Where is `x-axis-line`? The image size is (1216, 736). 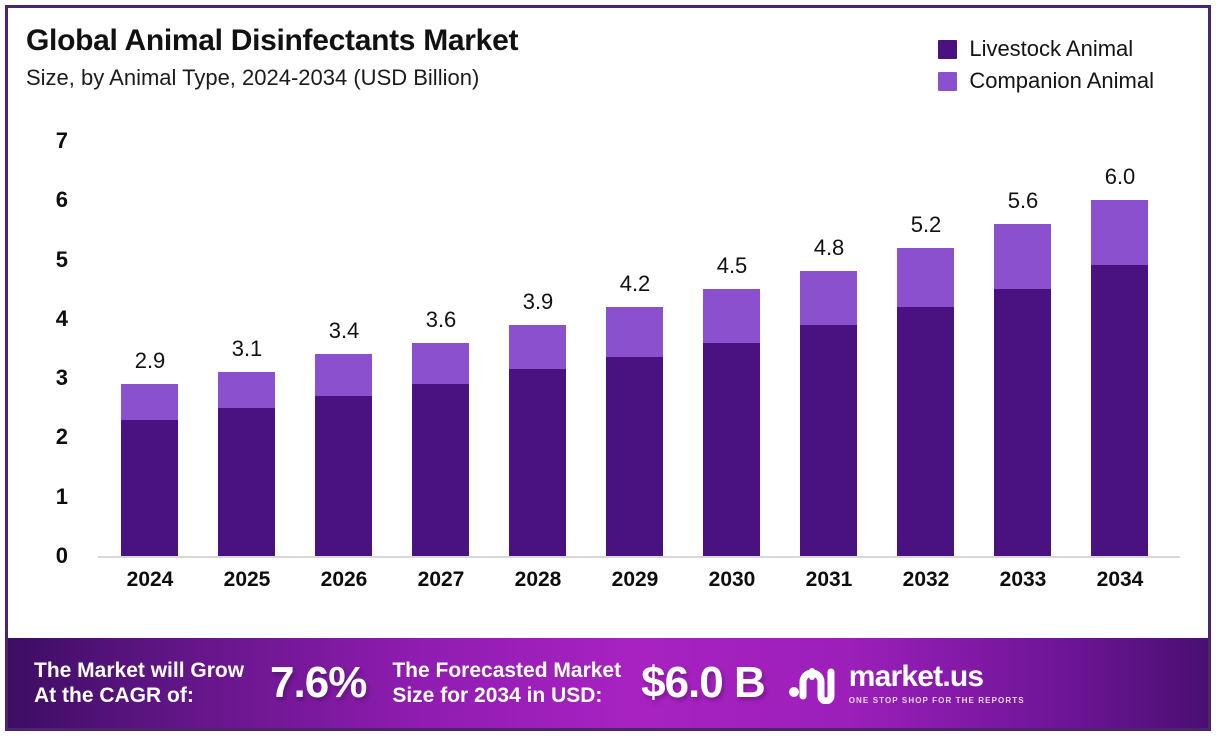 x-axis-line is located at coordinates (639, 557).